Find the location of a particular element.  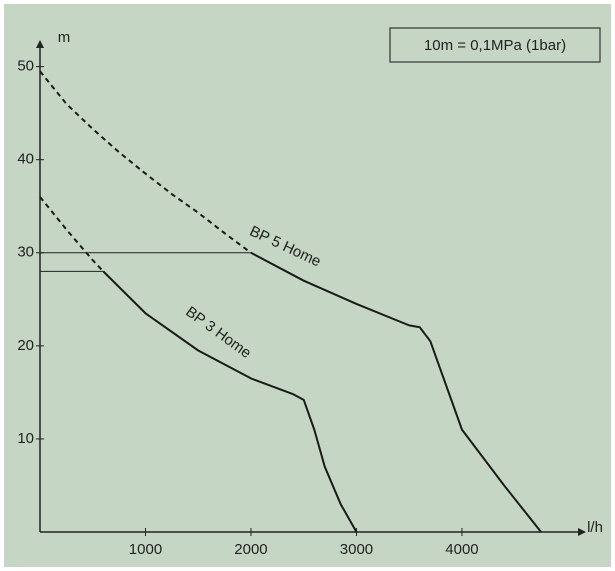

x-tick-label: 1000 is located at coordinates (145, 549).